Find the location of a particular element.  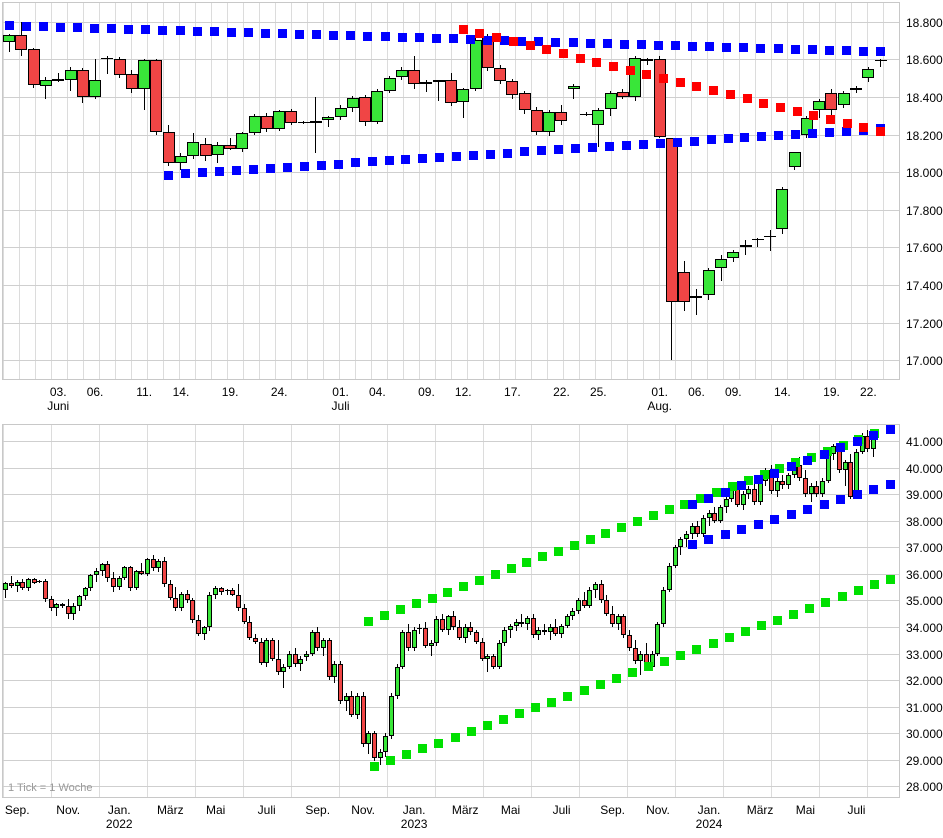

green-channel-upper-line-dot is located at coordinates (527, 563).